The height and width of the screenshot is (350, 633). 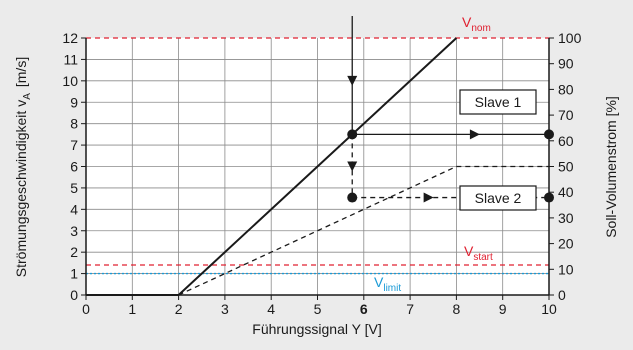 I want to click on ref-label-limit-sub: limit, so click(x=392, y=288).